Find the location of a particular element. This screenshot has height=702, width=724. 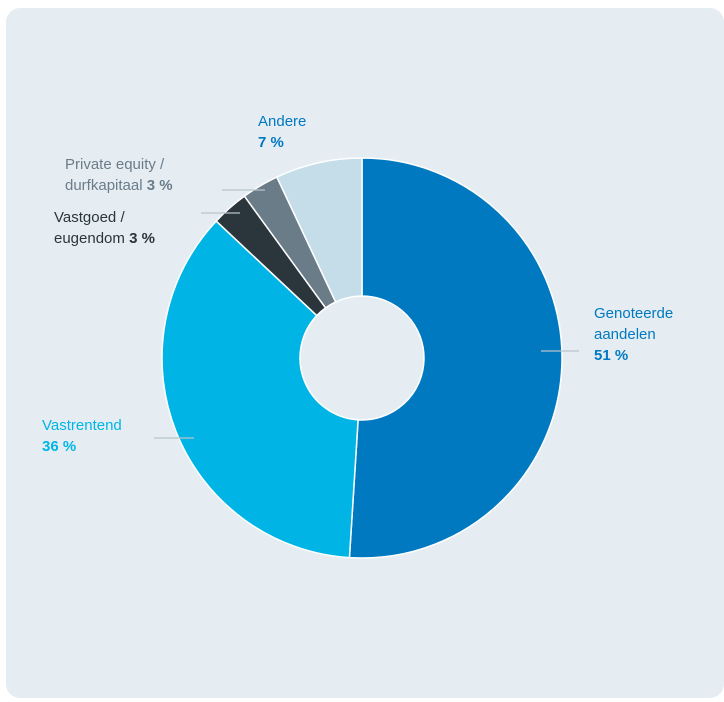

label-vastgoed-eugendom: Vastgoed / eugendom 3 % is located at coordinates (104, 228).